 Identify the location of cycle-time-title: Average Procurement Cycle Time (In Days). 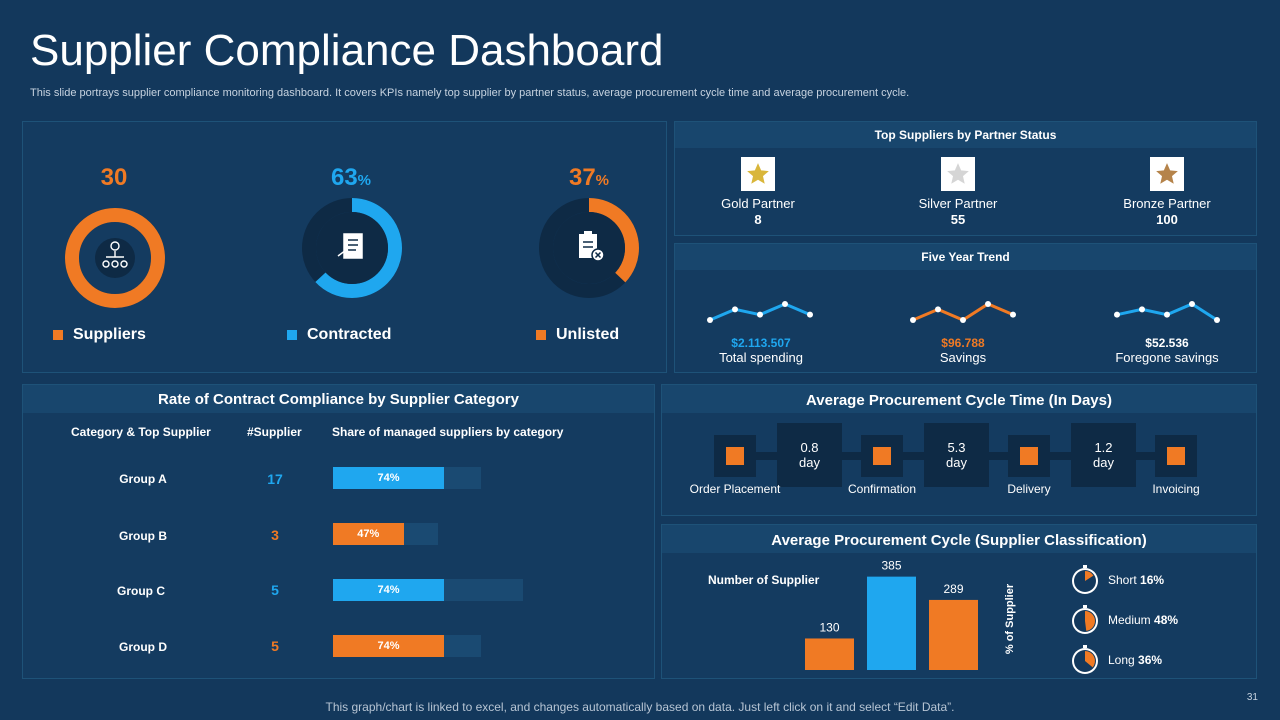
(959, 399).